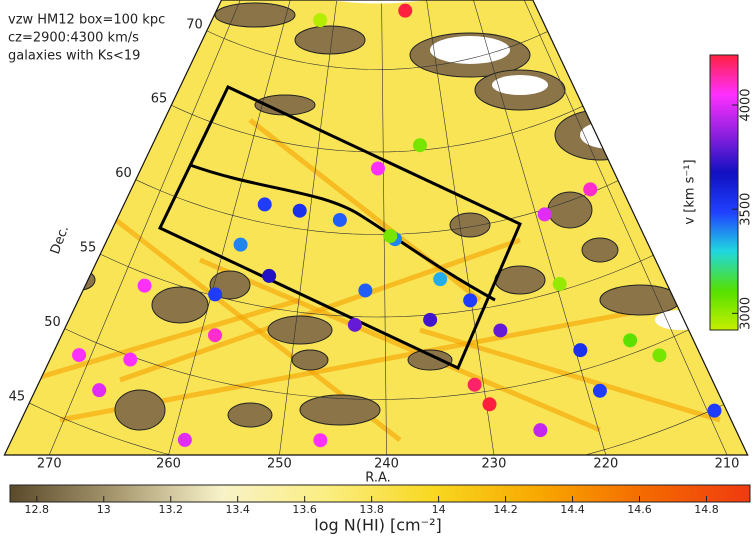 The width and height of the screenshot is (754, 544). Describe the element at coordinates (724, 192) in the screenshot. I see `velocity-colorbar` at that location.